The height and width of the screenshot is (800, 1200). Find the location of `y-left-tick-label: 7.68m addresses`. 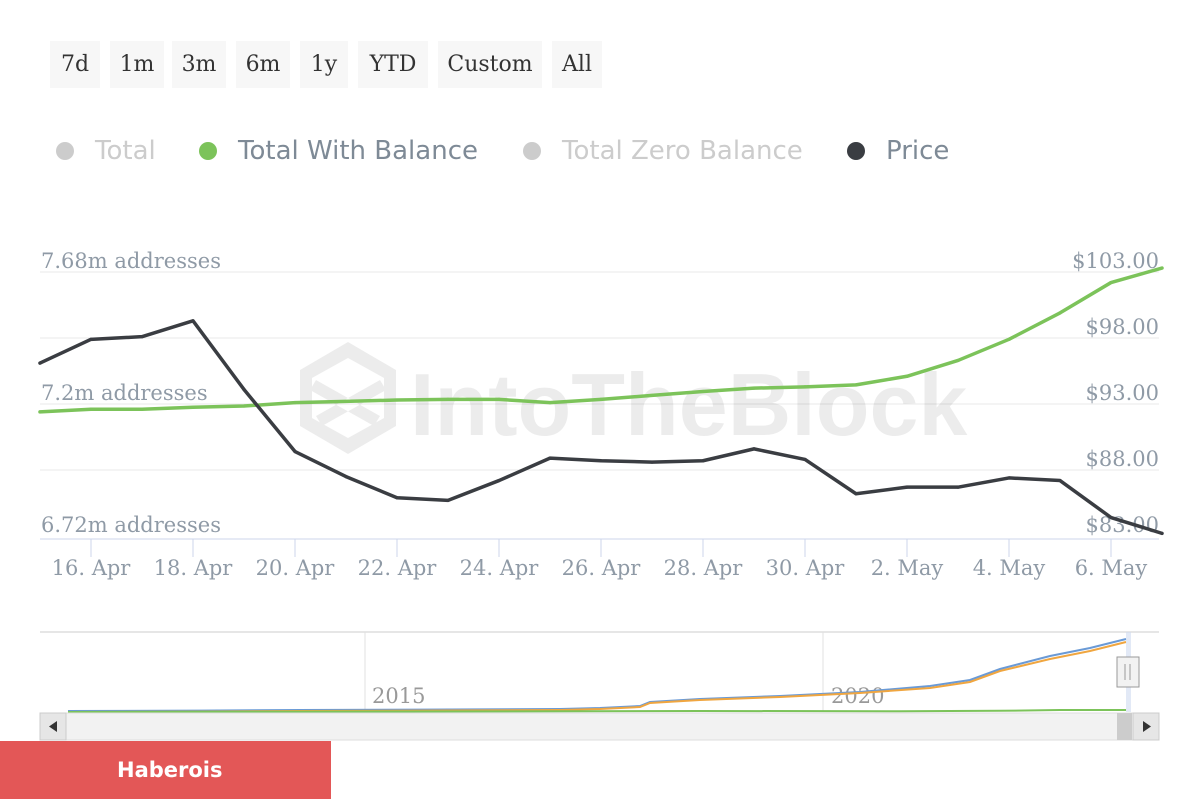

y-left-tick-label: 7.68m addresses is located at coordinates (131, 261).